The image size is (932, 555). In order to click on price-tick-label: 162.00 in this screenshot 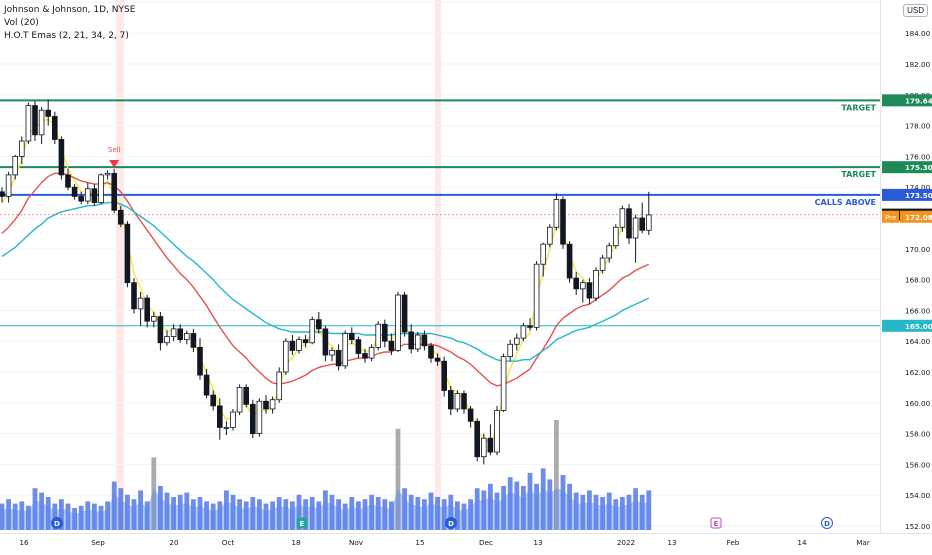, I will do `click(918, 372)`.